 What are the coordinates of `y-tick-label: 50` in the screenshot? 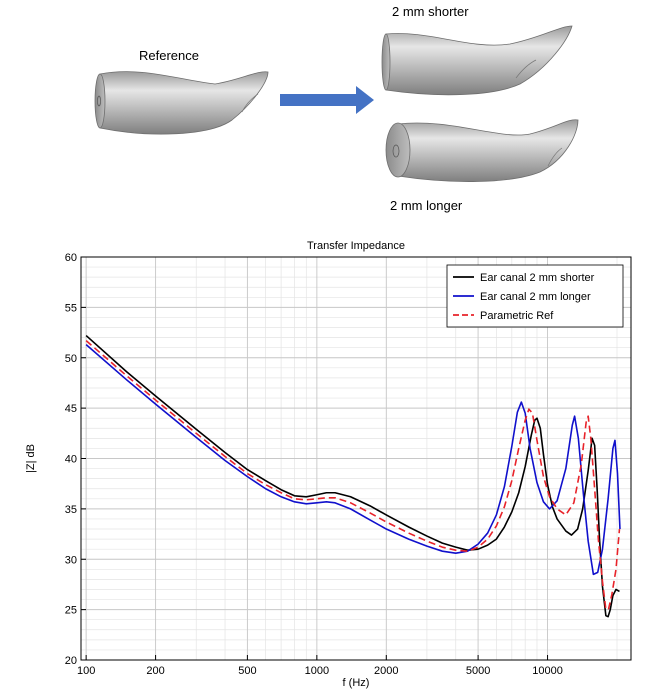 It's located at (71, 359).